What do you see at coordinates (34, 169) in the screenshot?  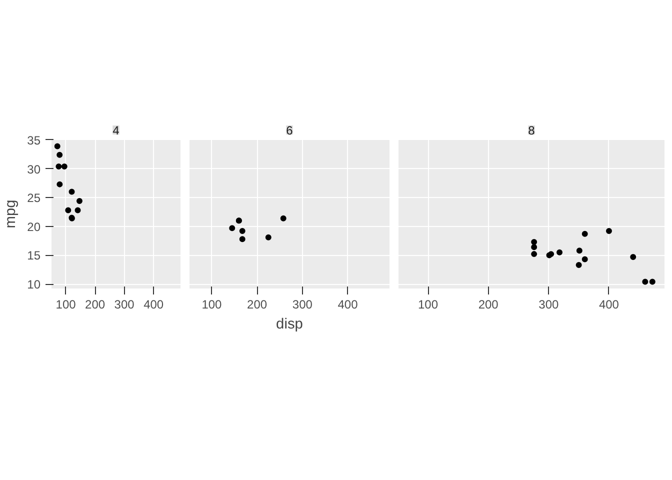 I see `y-tick-label: 30` at bounding box center [34, 169].